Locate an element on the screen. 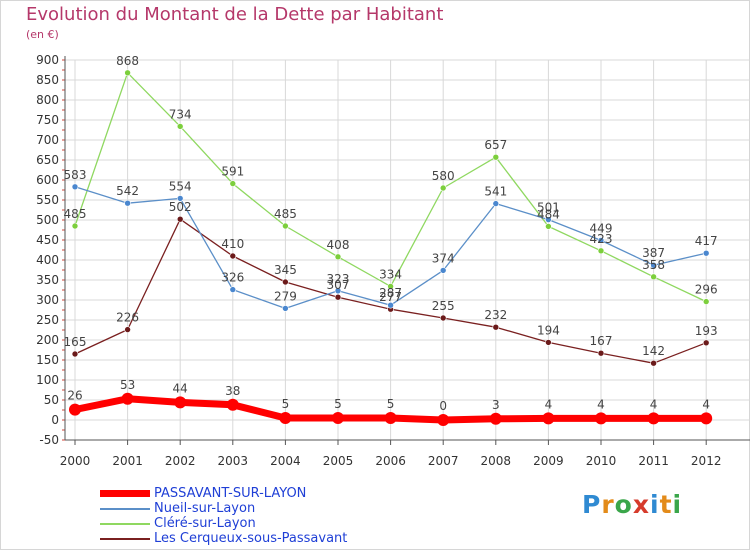 Image resolution: width=750 pixels, height=550 pixels. legend-swatch-cerqueux is located at coordinates (125, 539).